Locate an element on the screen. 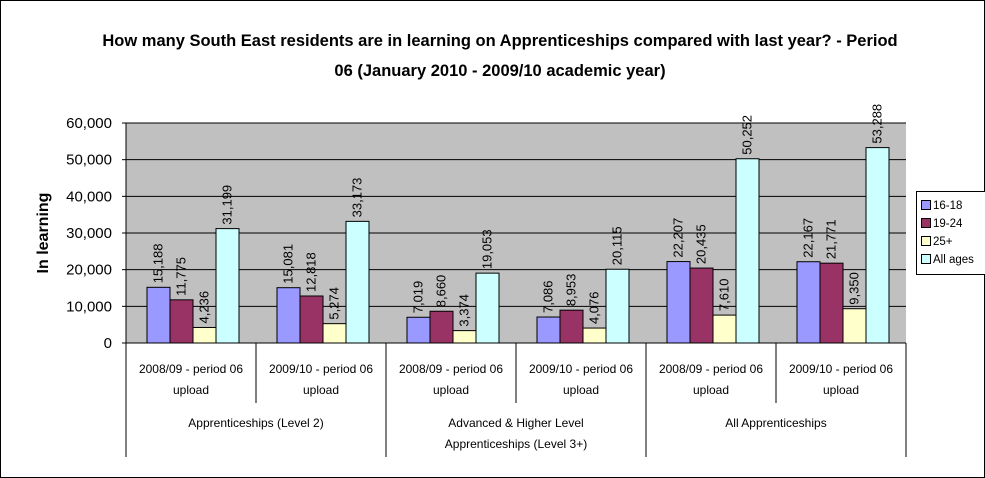 Image resolution: width=985 pixels, height=478 pixels. legend-item: 16-18 is located at coordinates (941, 206).